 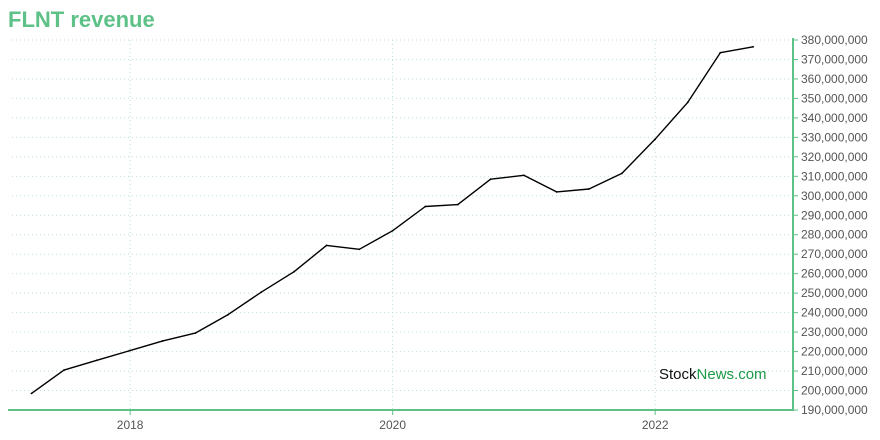 What do you see at coordinates (834, 176) in the screenshot?
I see `y-tick-label: 310,000,000` at bounding box center [834, 176].